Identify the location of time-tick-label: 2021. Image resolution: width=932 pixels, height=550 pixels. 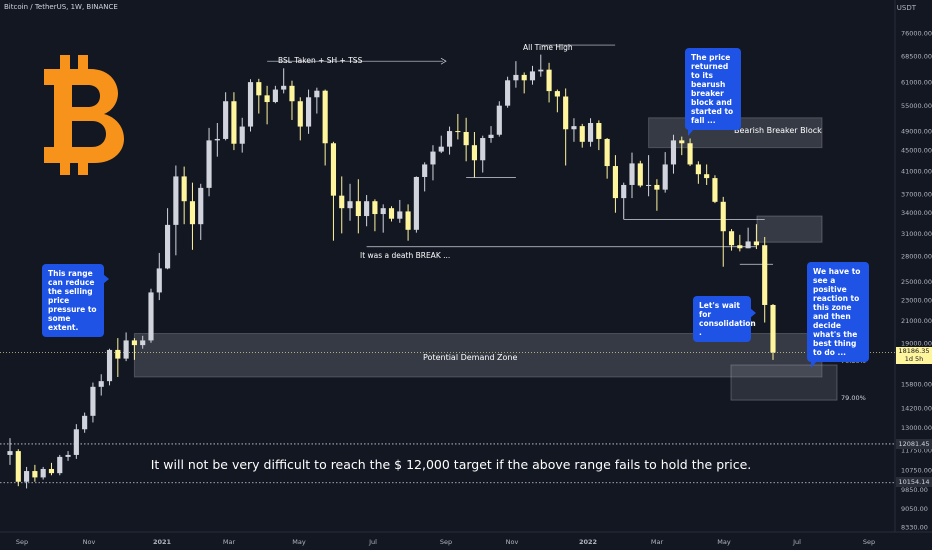
(162, 542).